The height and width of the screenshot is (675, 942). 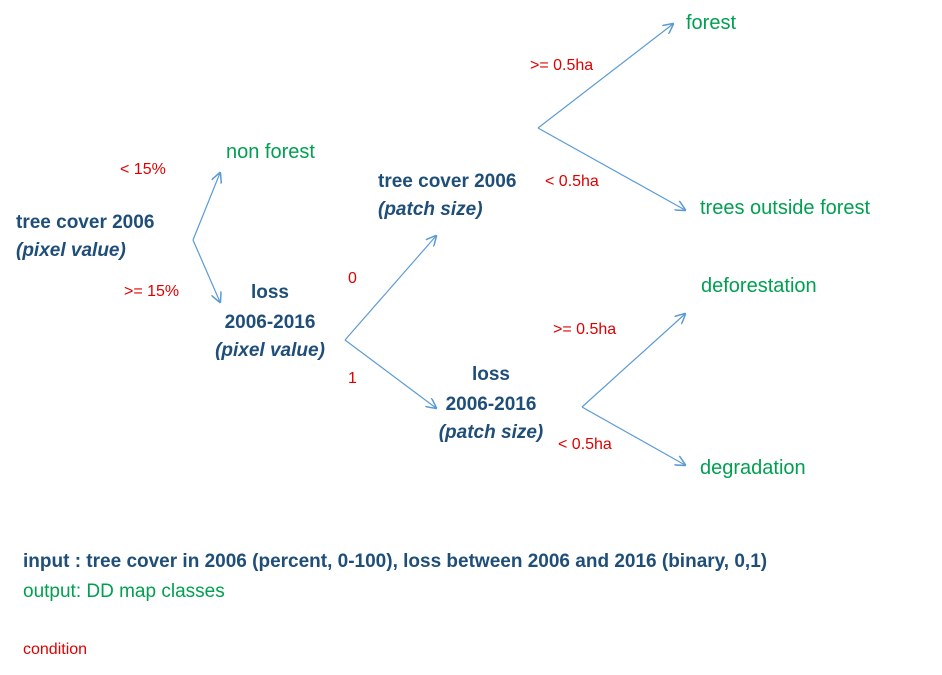 I want to click on node-tree-cover-patch-title: tree cover 2006, so click(x=447, y=181).